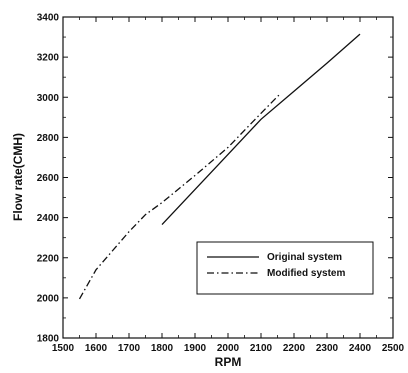 The width and height of the screenshot is (408, 373). Describe the element at coordinates (306, 273) in the screenshot. I see `legend-label: Modified system` at that location.